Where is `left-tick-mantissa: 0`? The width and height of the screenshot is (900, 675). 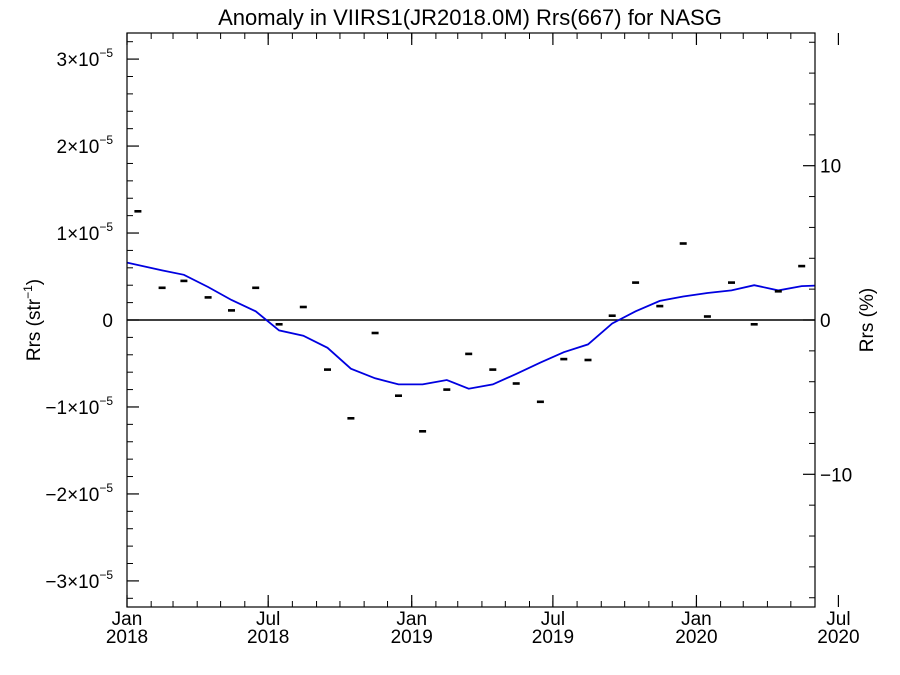 left-tick-mantissa: 0 is located at coordinates (107, 321).